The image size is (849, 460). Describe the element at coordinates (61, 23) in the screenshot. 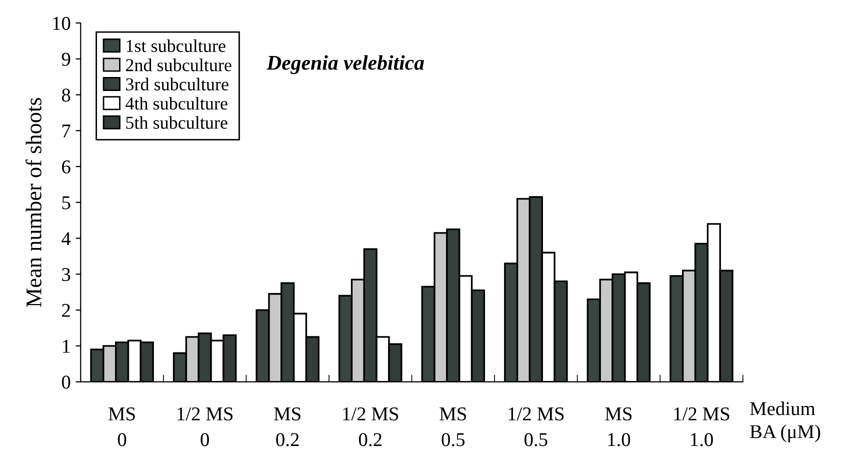

I see `y-tick-label: 10` at that location.